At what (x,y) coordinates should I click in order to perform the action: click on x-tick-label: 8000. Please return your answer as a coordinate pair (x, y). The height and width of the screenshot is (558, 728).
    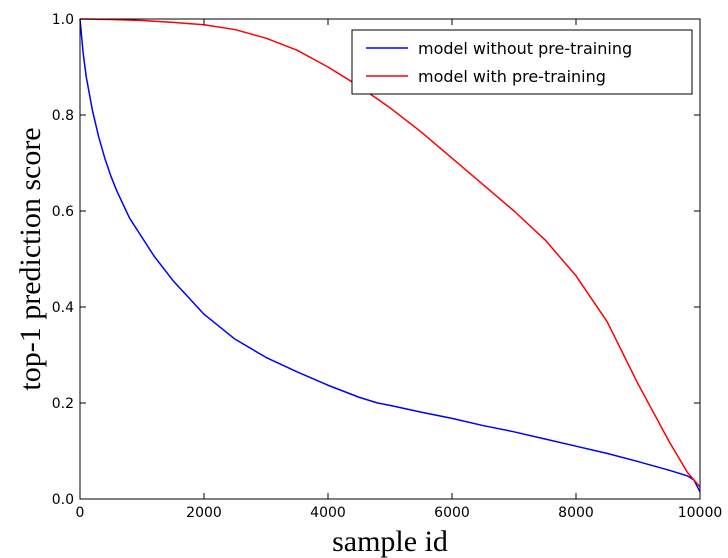
    Looking at the image, I should click on (576, 513).